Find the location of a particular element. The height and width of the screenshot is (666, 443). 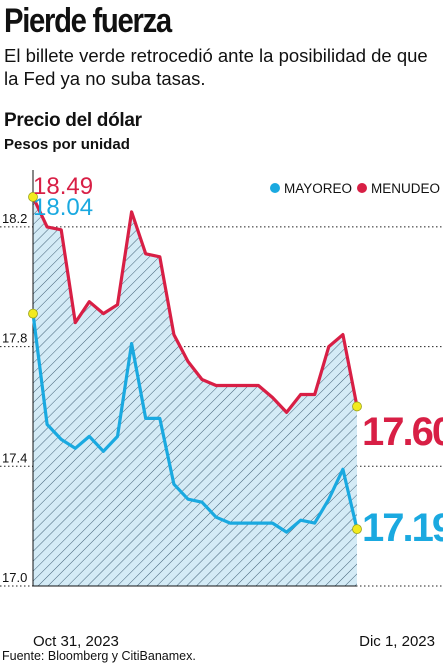

start-value-label: 18.49 is located at coordinates (63, 186).